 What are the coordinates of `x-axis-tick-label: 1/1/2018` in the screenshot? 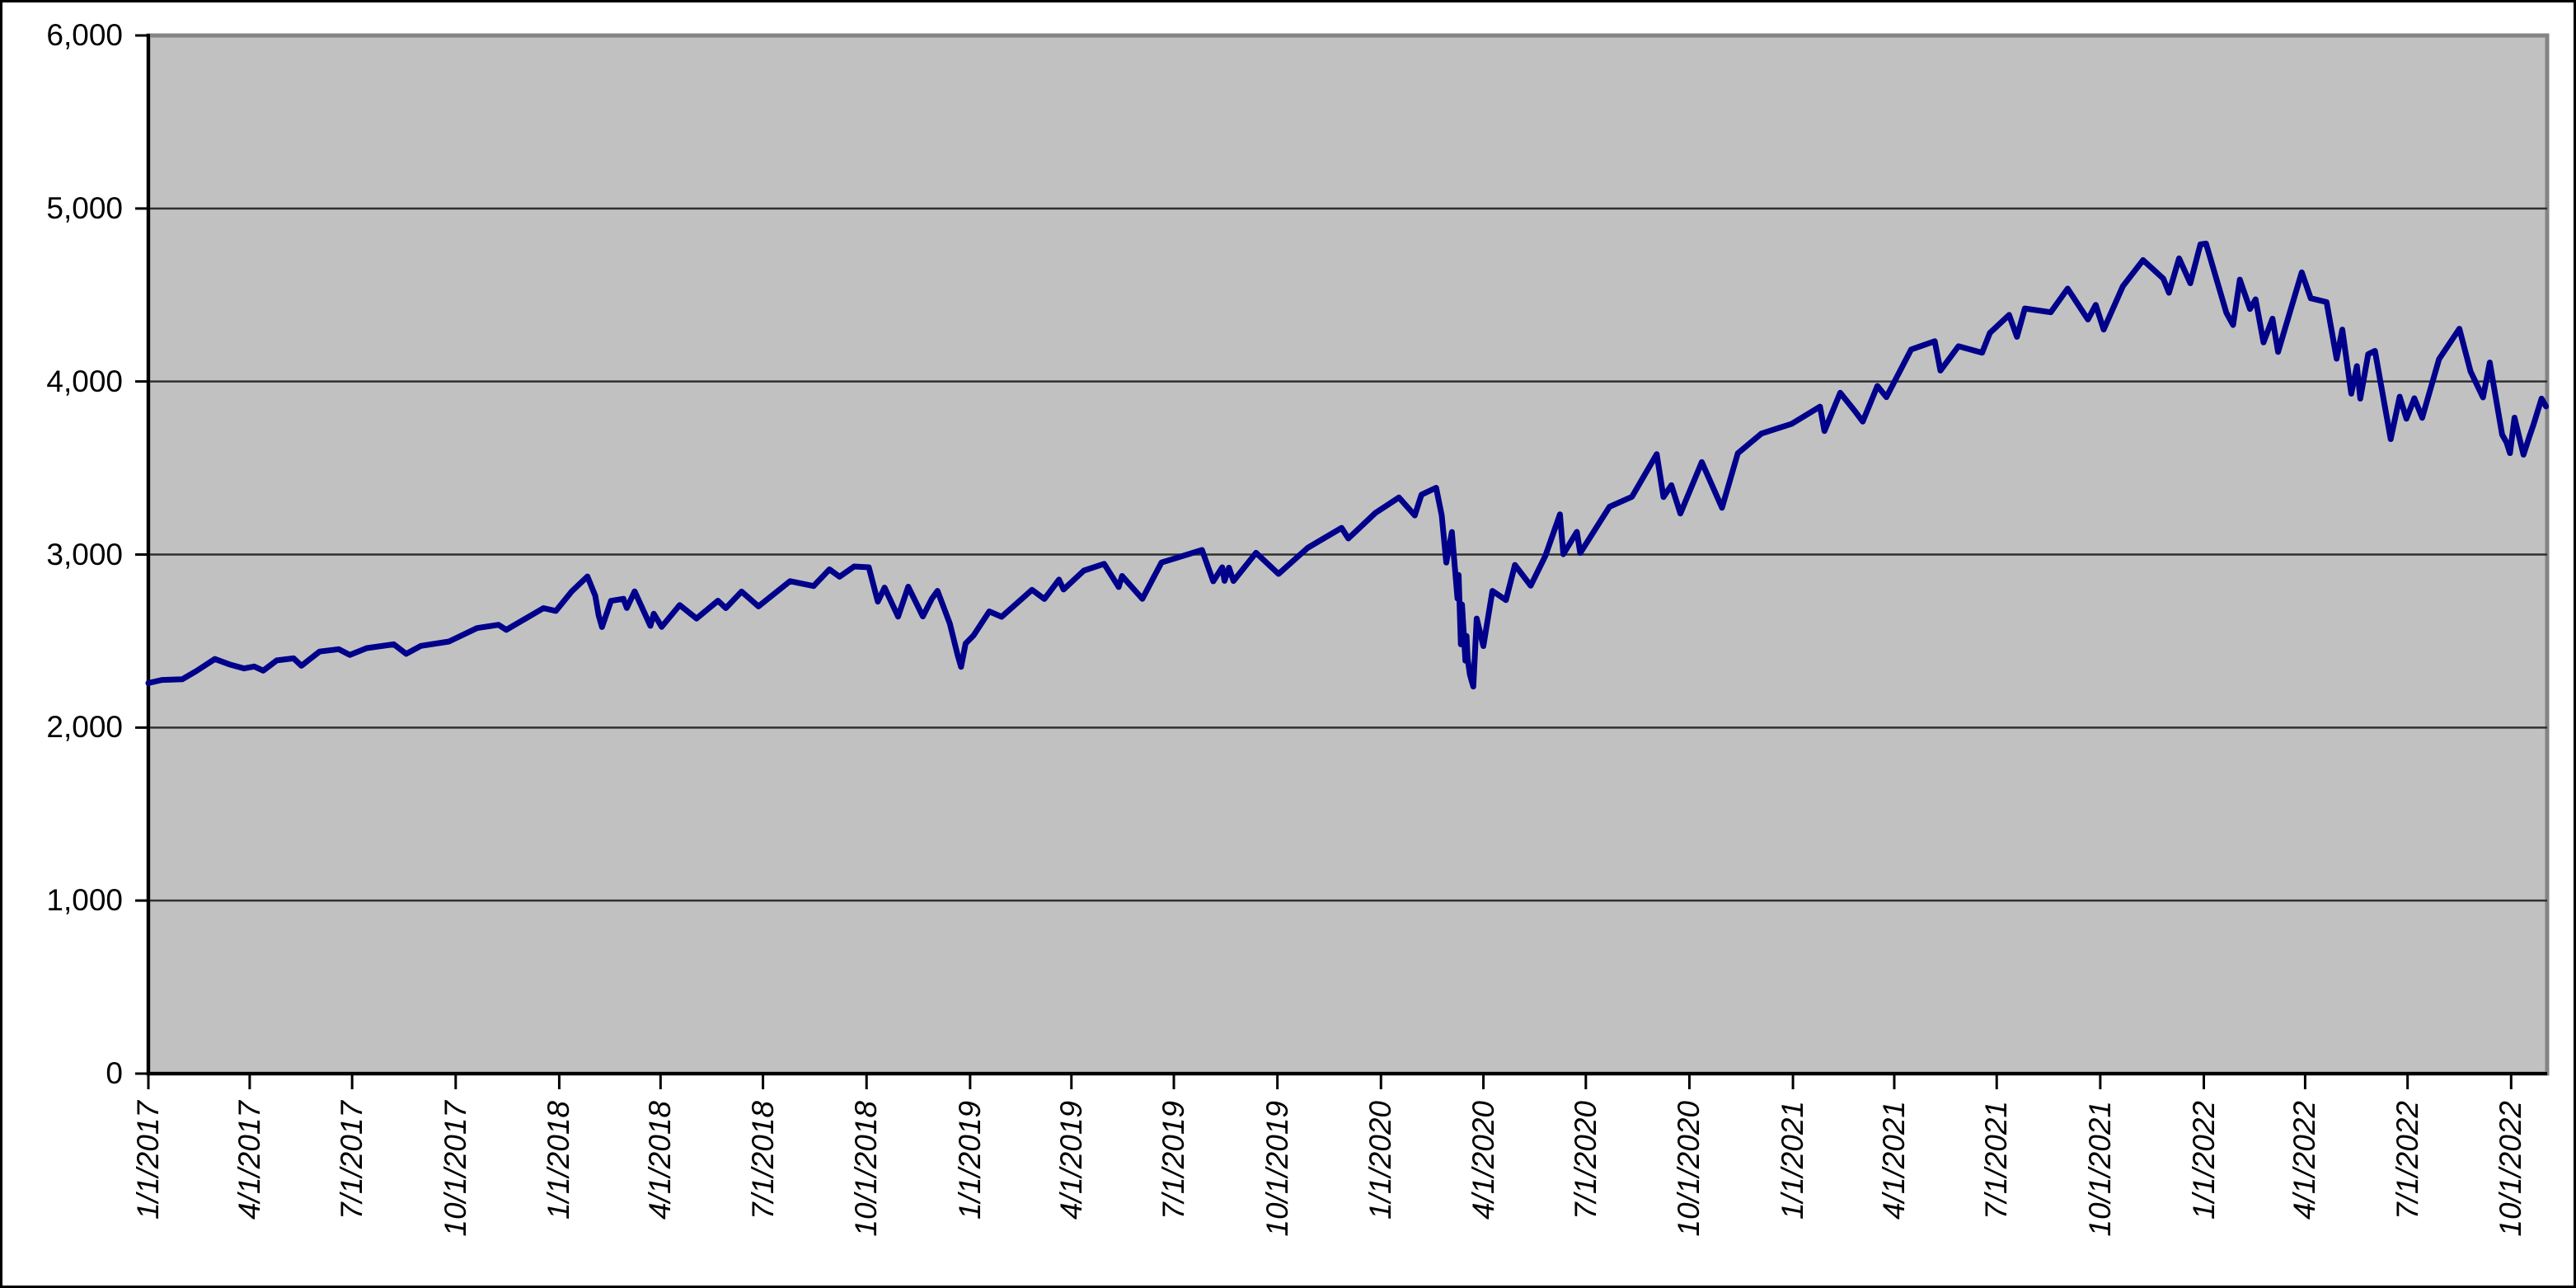 It's located at (559, 1160).